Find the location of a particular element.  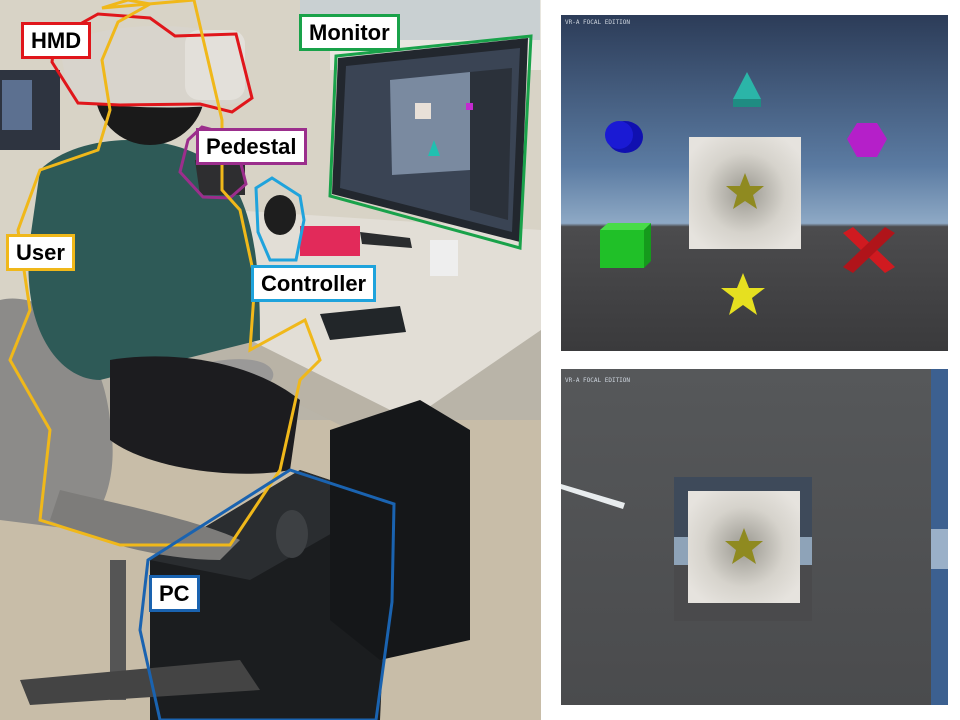

pc-outline is located at coordinates (267, 594).